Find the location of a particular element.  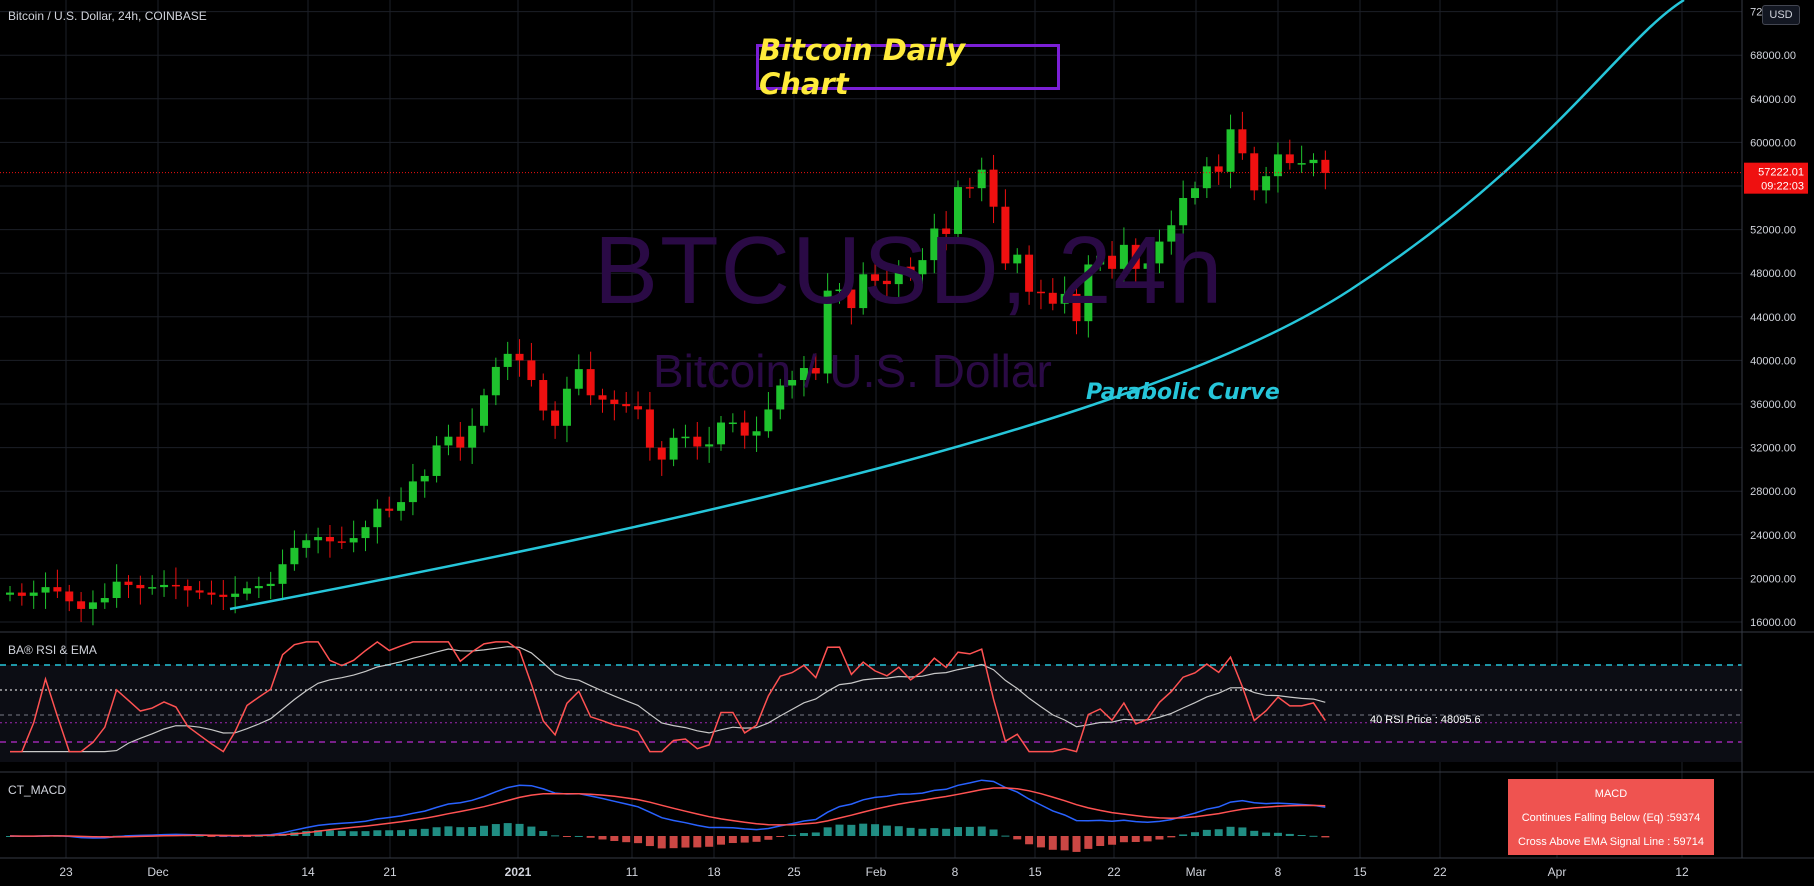

price-tick-label: 40000.00 is located at coordinates (1773, 361).